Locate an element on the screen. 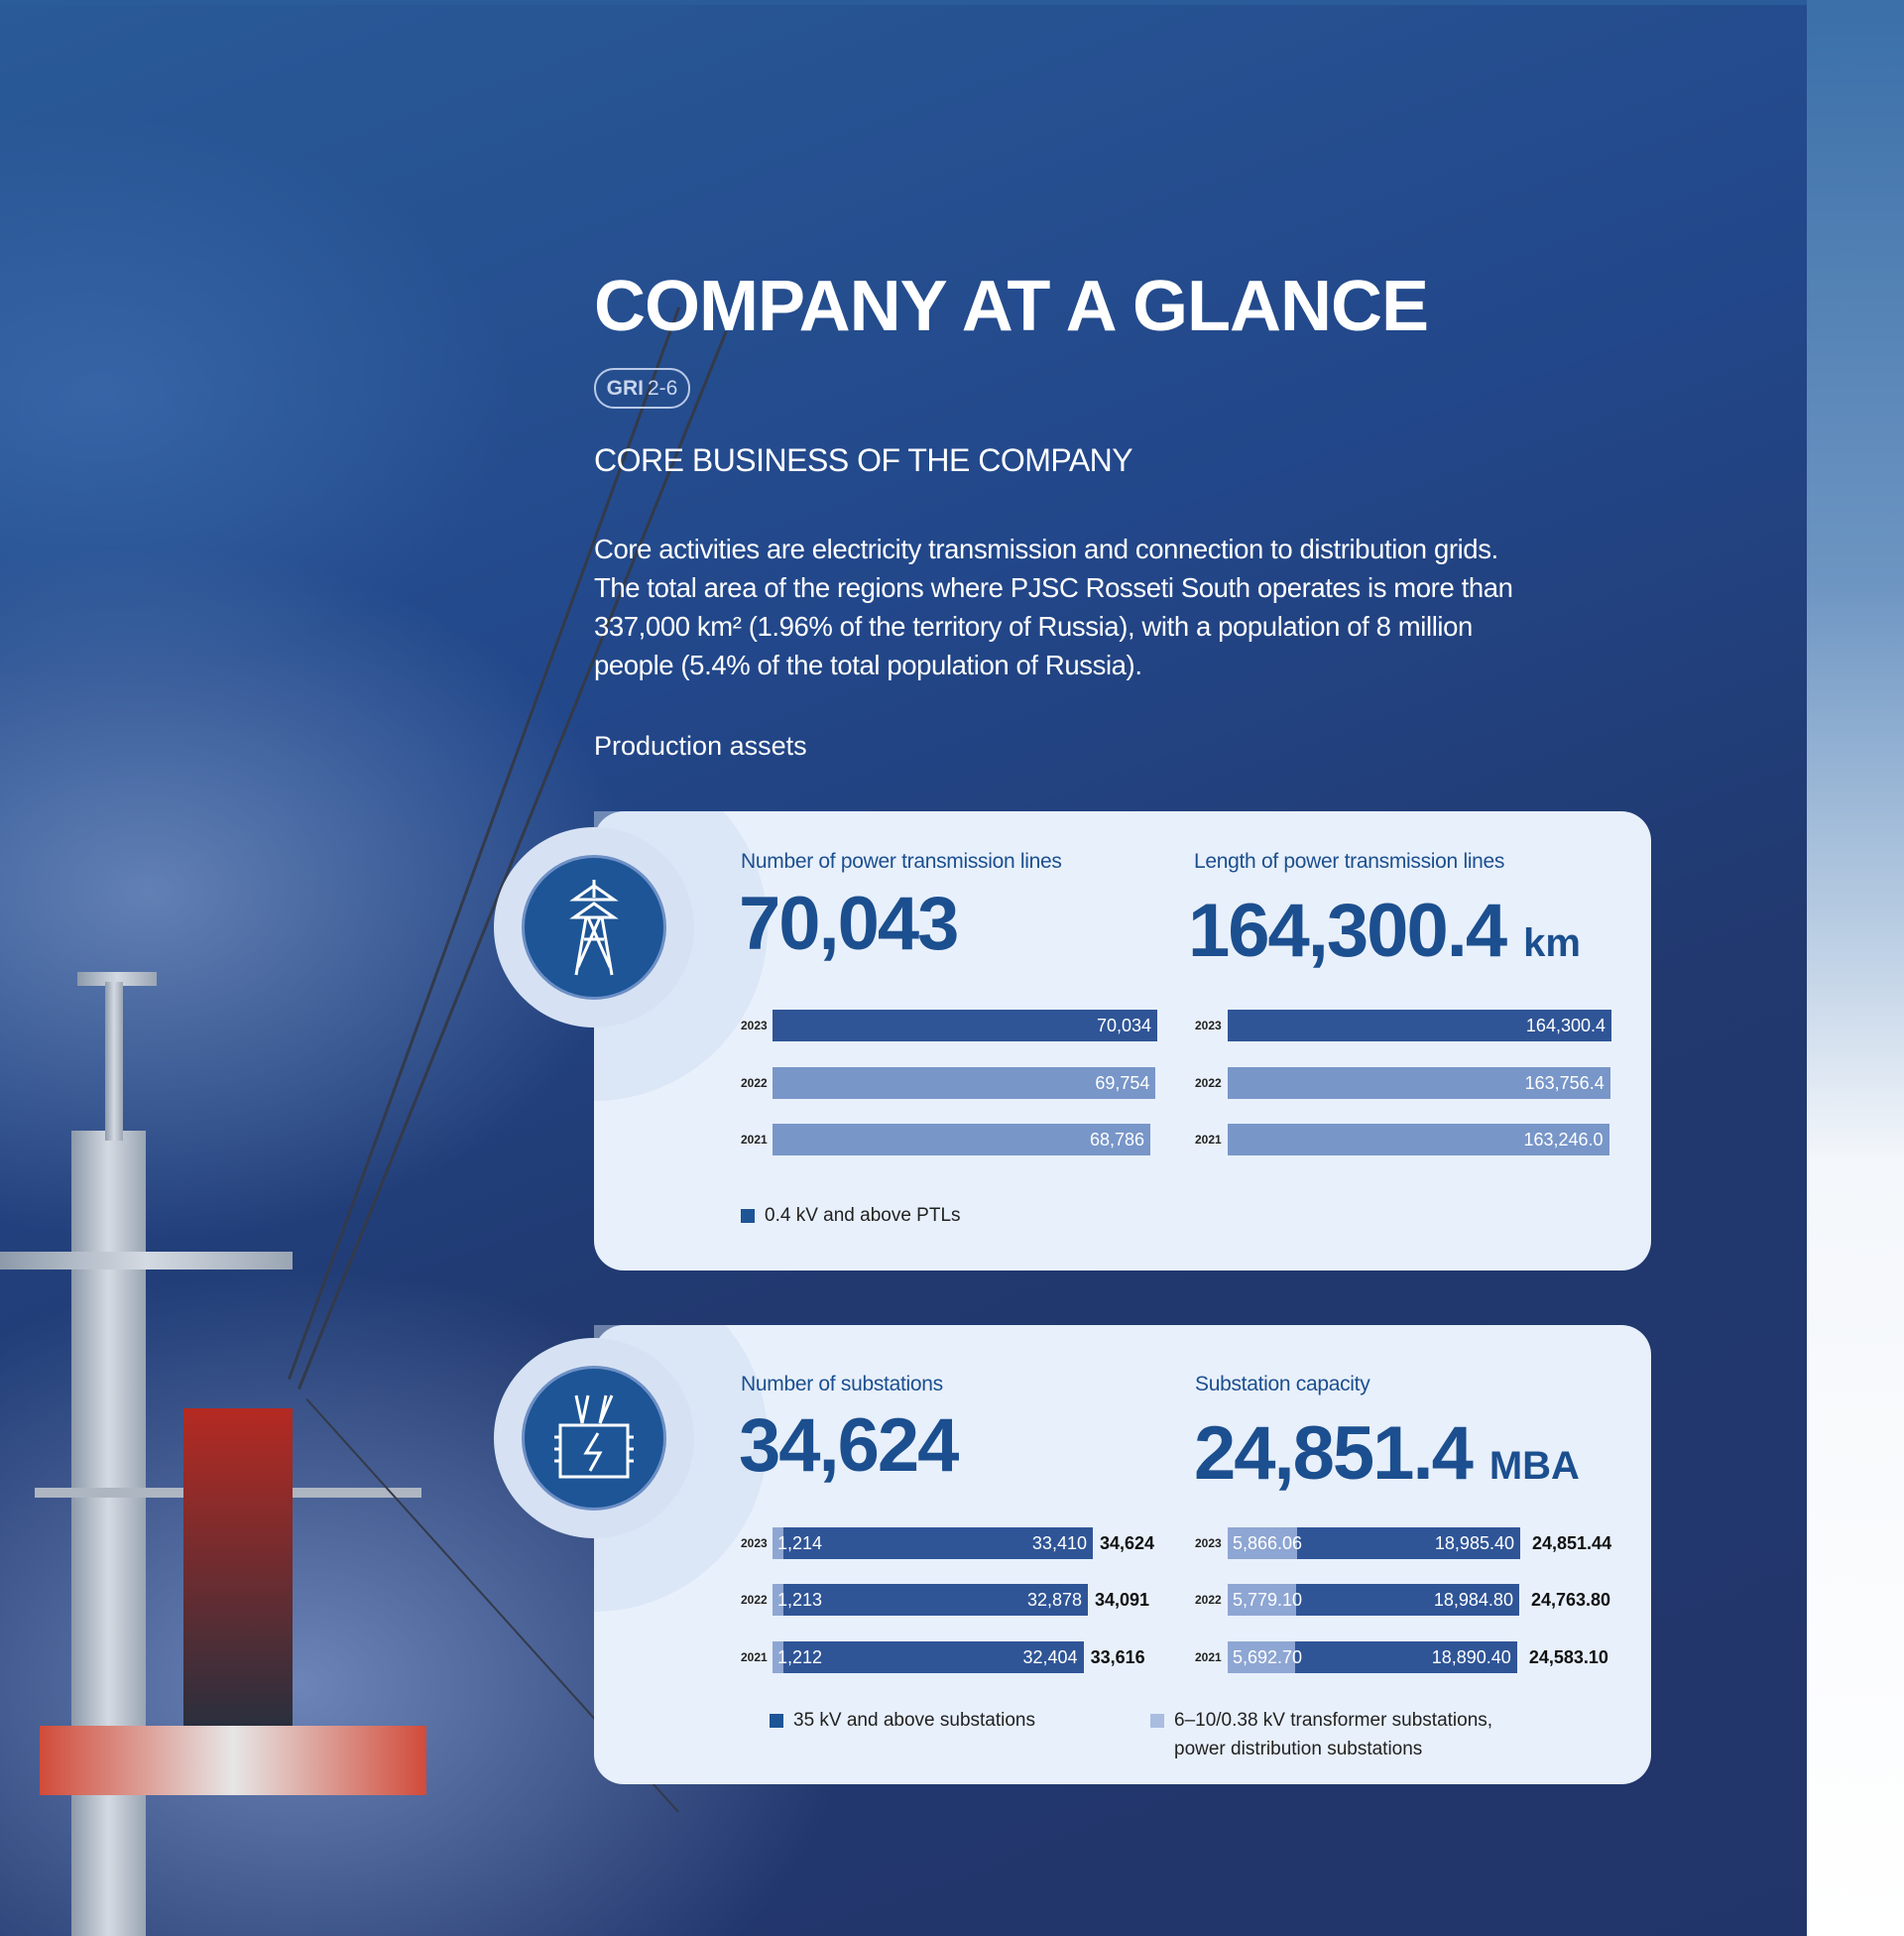  substation-count-label: Number of substations is located at coordinates (842, 1384).